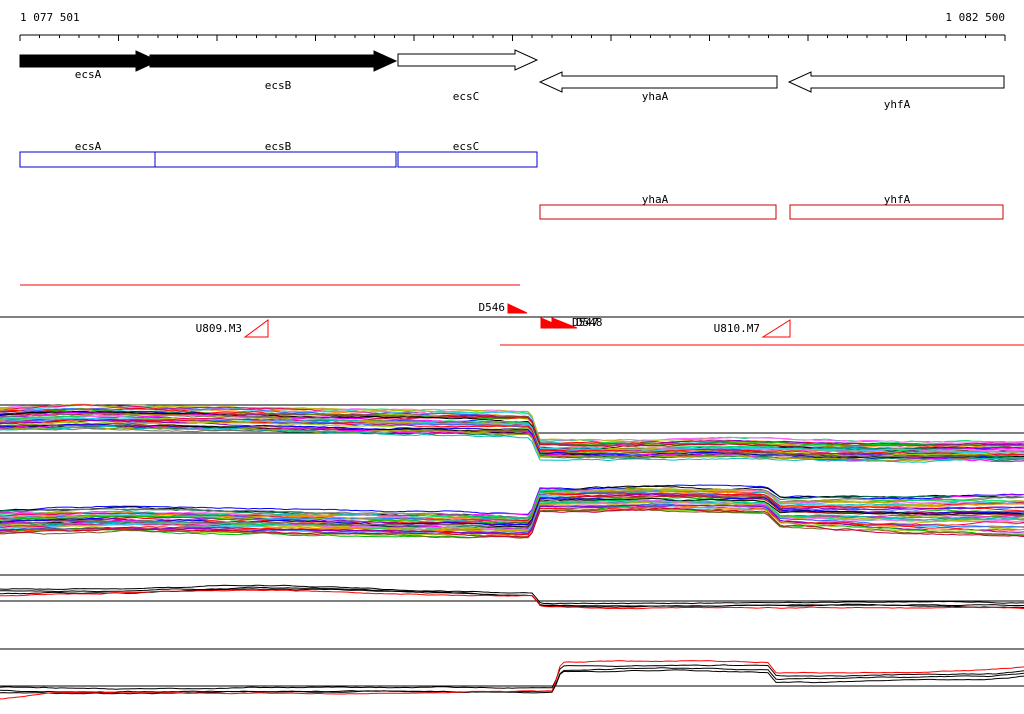  What do you see at coordinates (975, 17) in the screenshot?
I see `ruler-end-label: 1 082 500` at bounding box center [975, 17].